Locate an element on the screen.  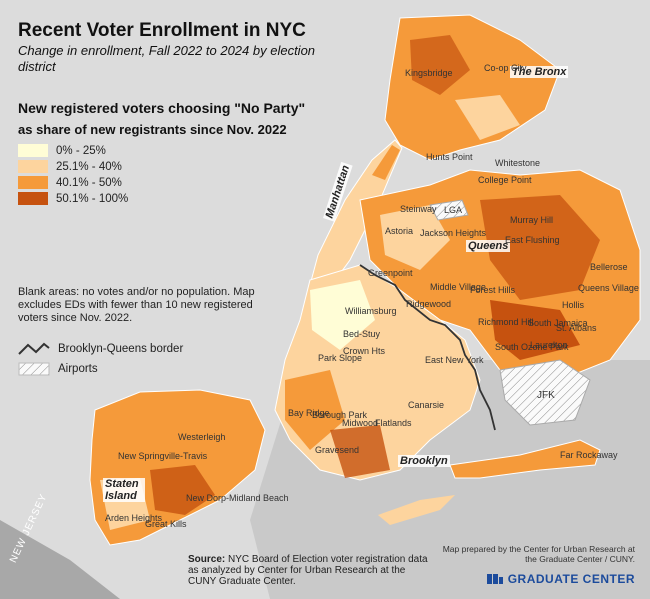
airport-legend: Airports is located at coordinates (58, 369).